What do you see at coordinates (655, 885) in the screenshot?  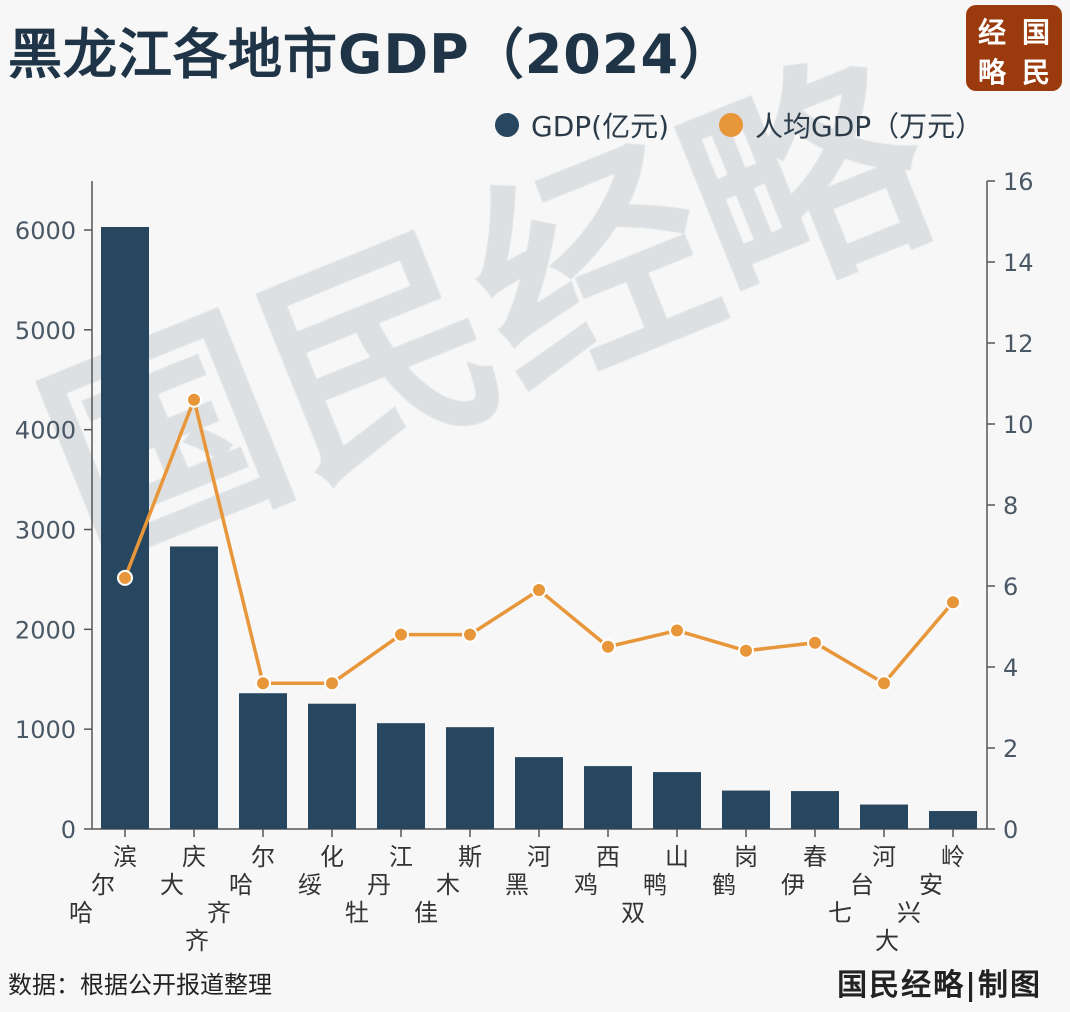 I see `x-tick-label-char: 鸭` at bounding box center [655, 885].